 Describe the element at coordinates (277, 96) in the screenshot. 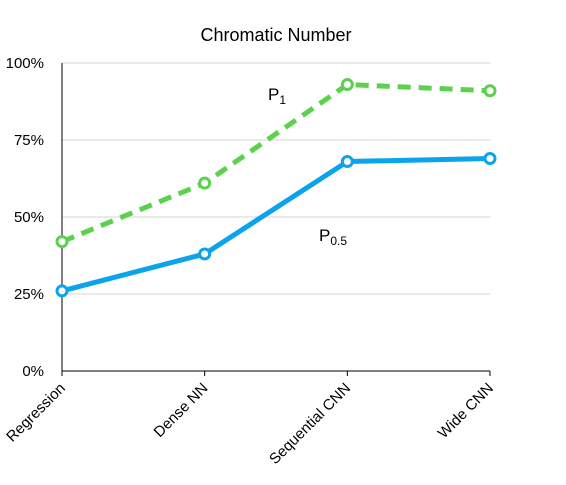

I see `series-label-p1: P1` at that location.